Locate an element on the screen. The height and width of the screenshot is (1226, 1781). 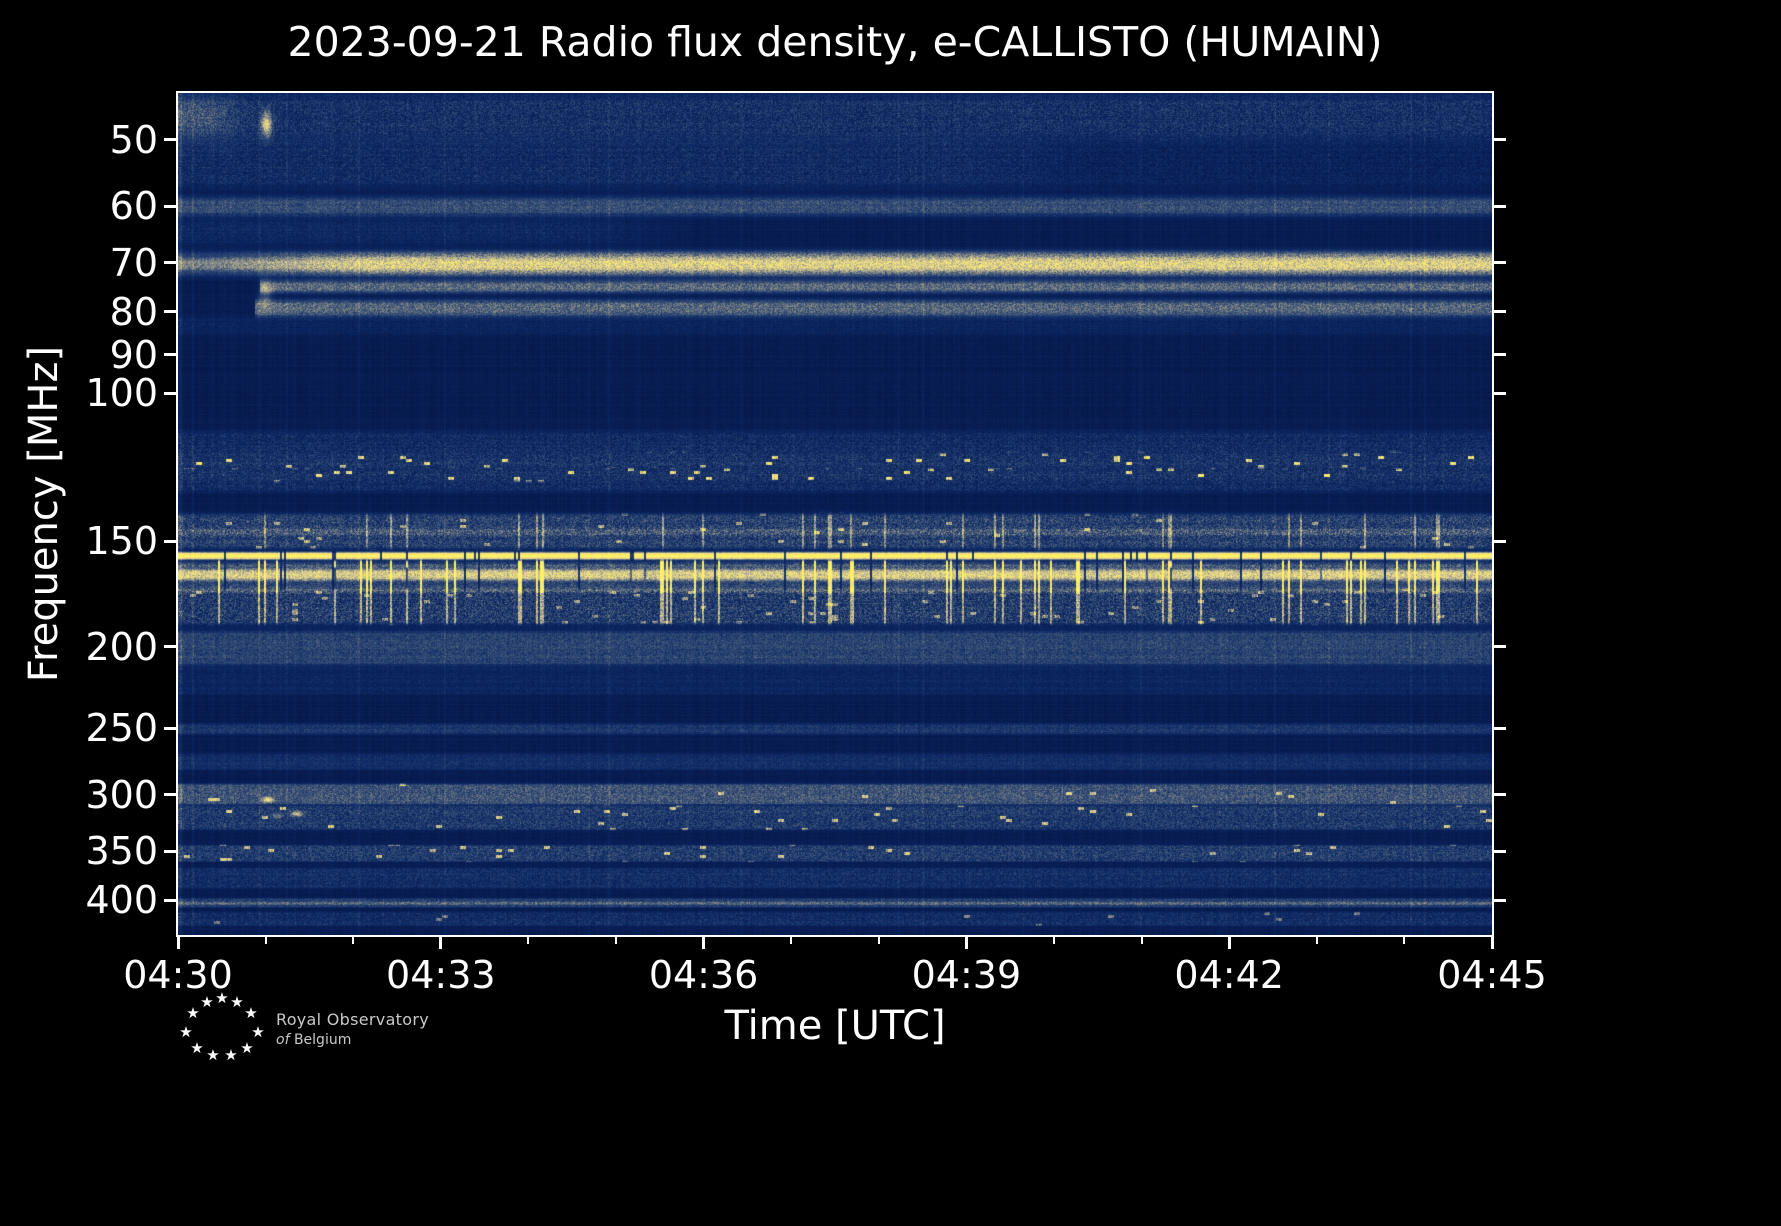
x-axis-label: Time [UTC] is located at coordinates (835, 1026).